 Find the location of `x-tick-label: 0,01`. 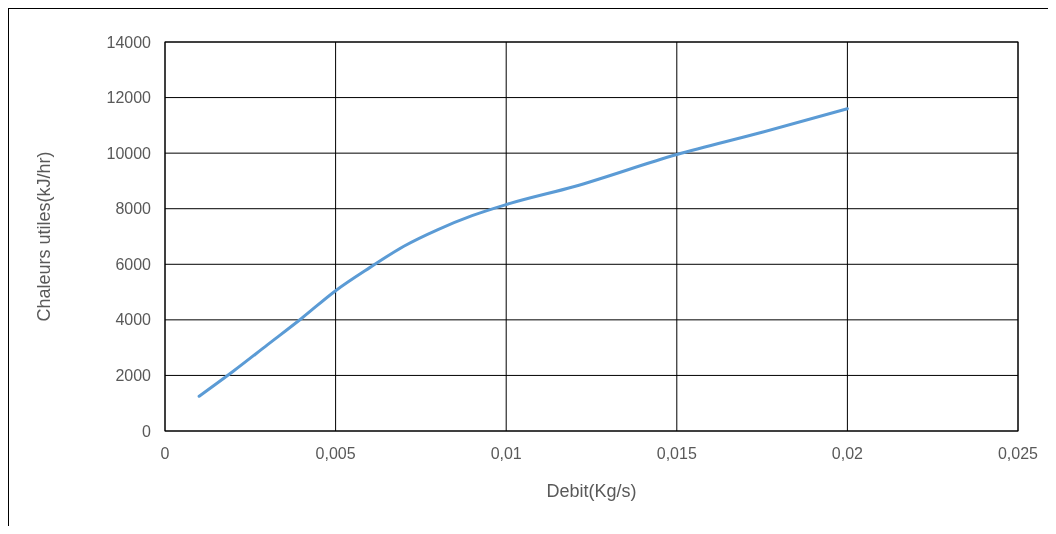

x-tick-label: 0,01 is located at coordinates (506, 453).